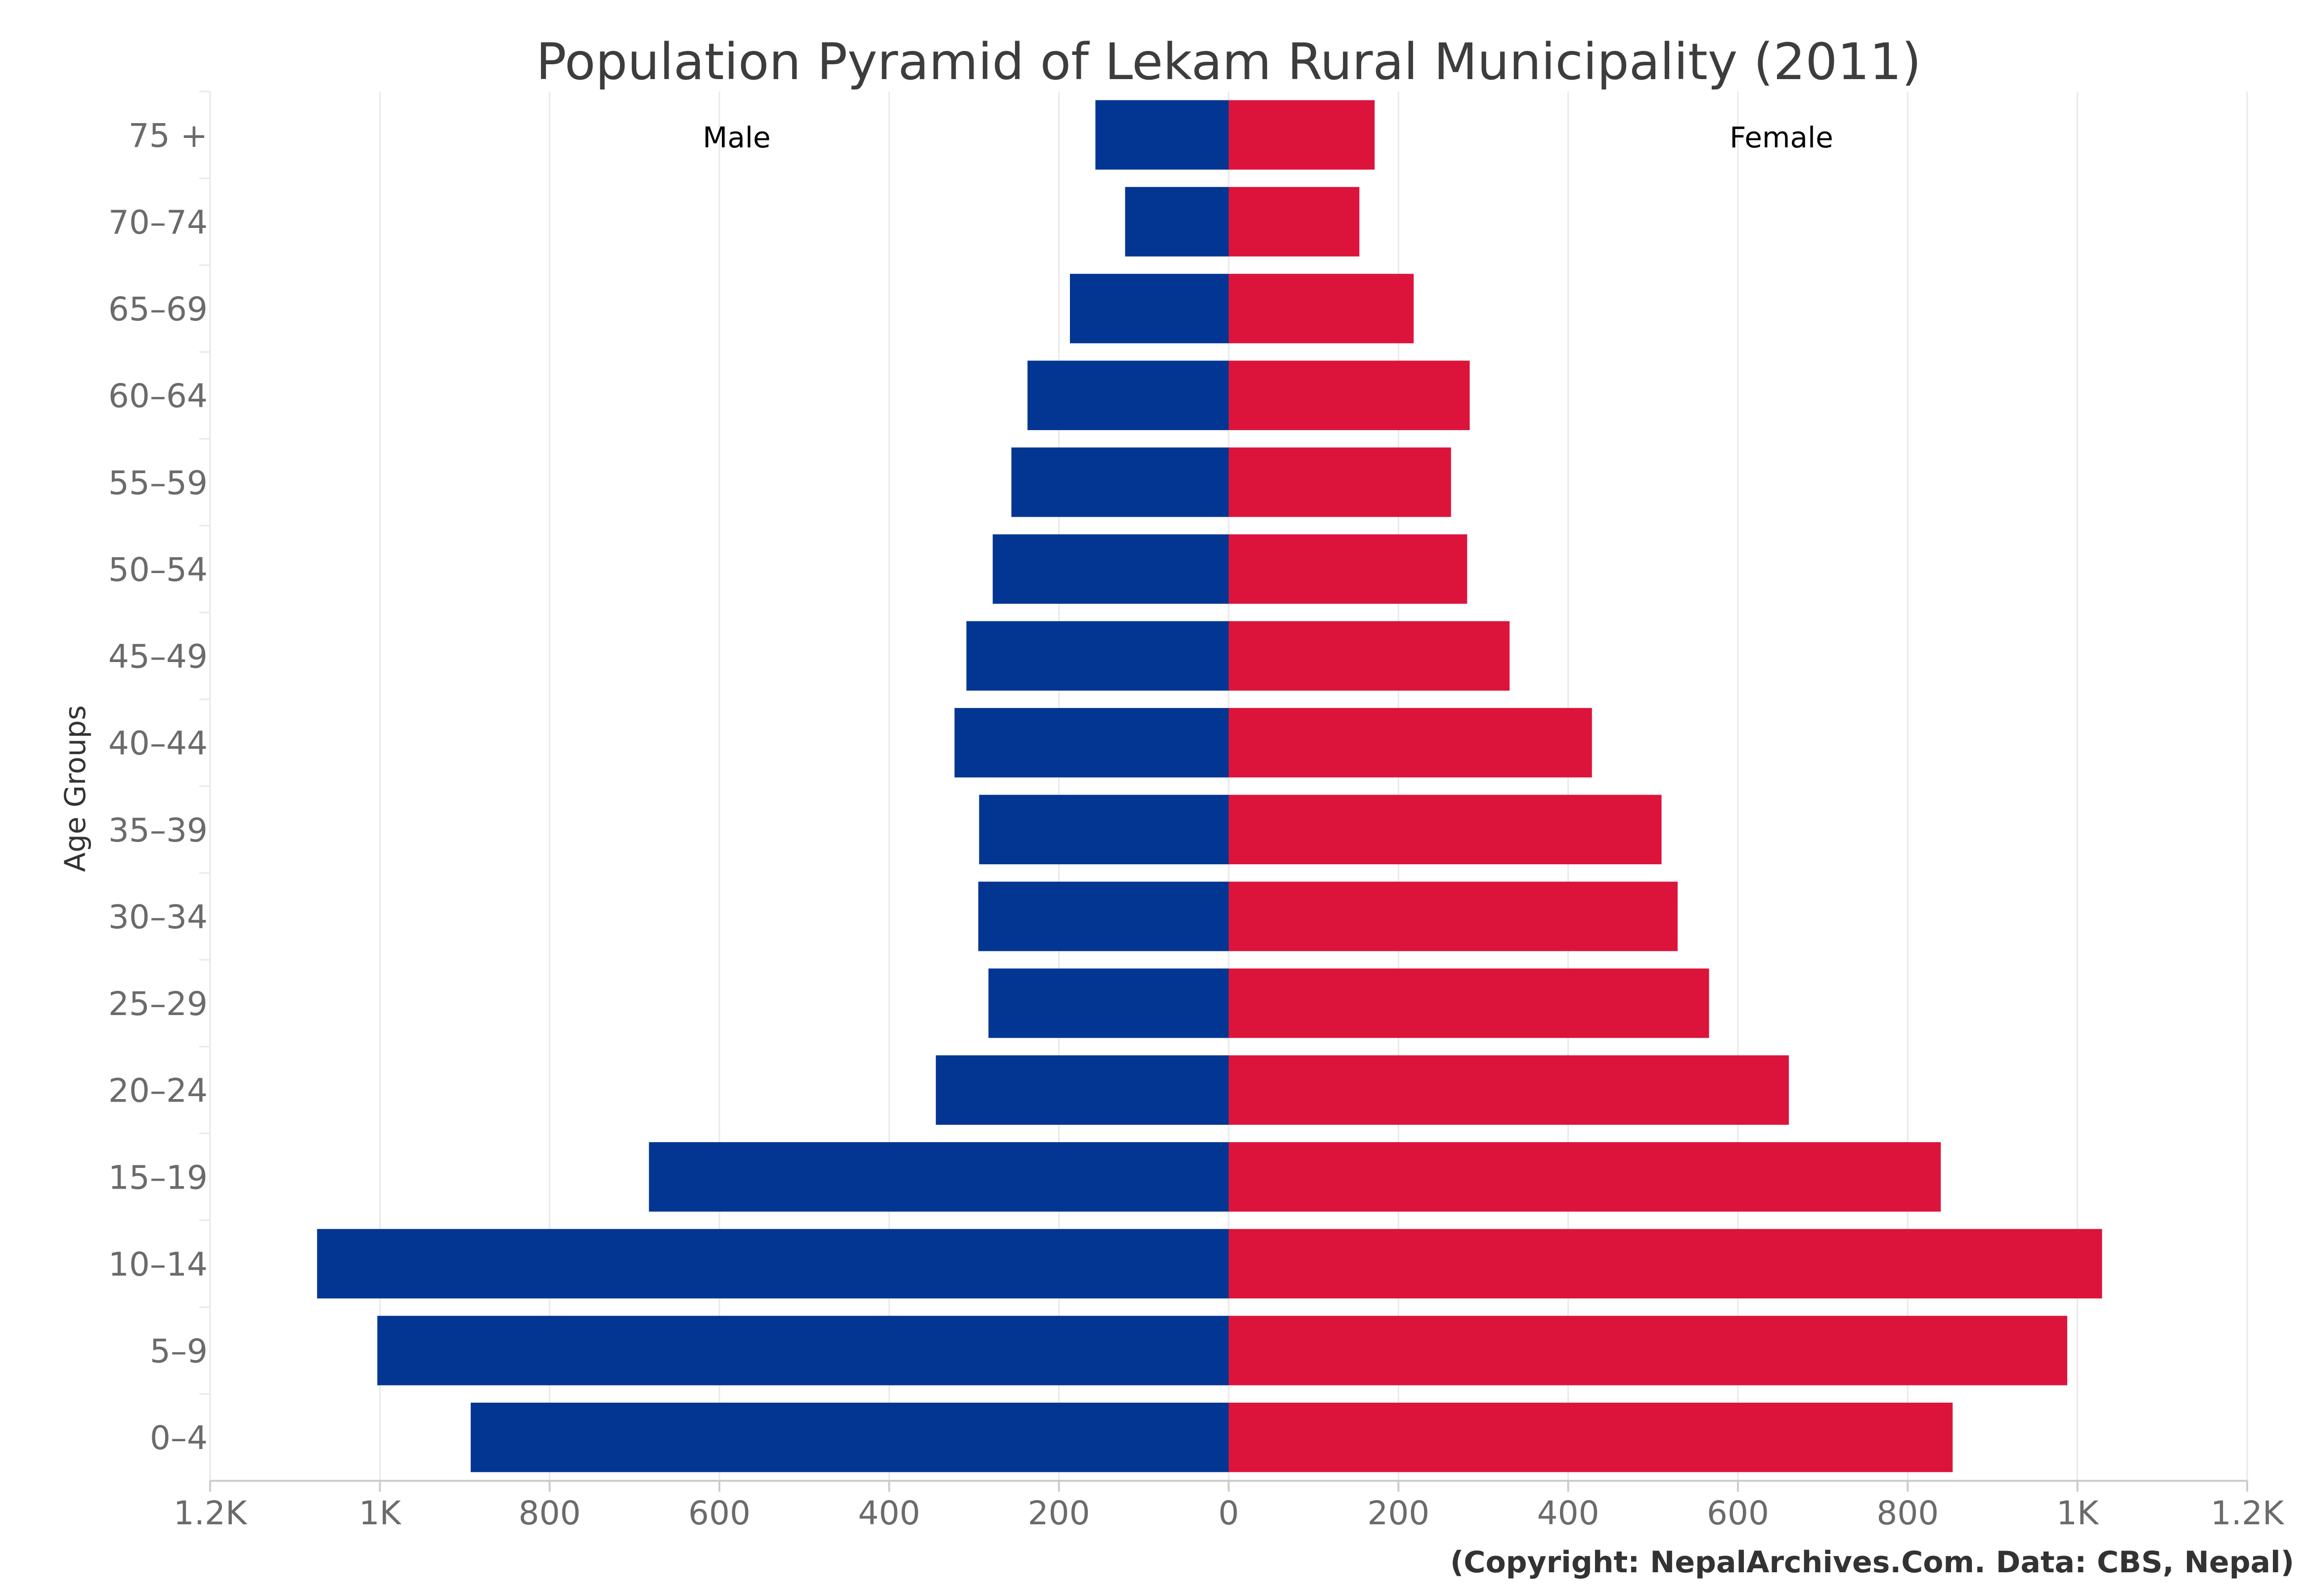 This screenshot has height=1596, width=2308. I want to click on y-tick-label: 0–4, so click(179, 1438).